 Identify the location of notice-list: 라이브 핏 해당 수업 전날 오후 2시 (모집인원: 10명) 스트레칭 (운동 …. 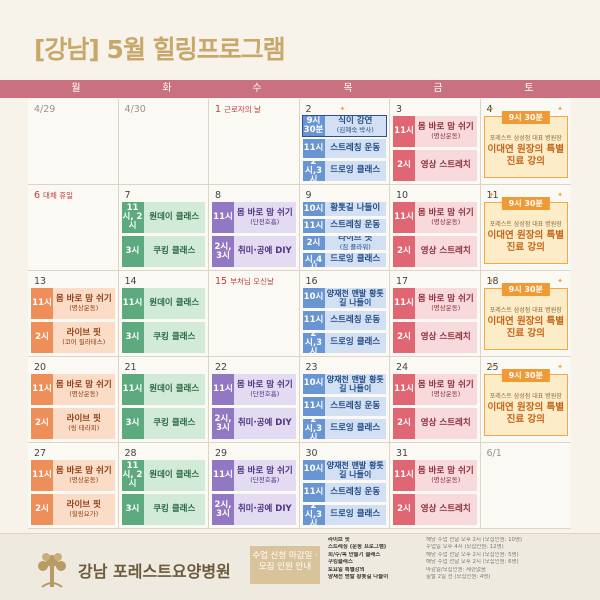
(459, 559).